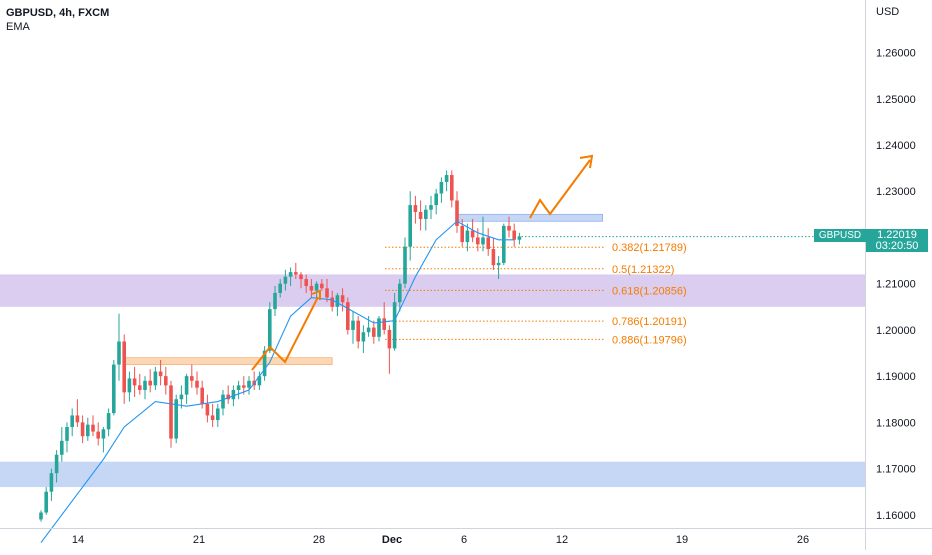  Describe the element at coordinates (228, 361) in the screenshot. I see `orange-zone` at that location.